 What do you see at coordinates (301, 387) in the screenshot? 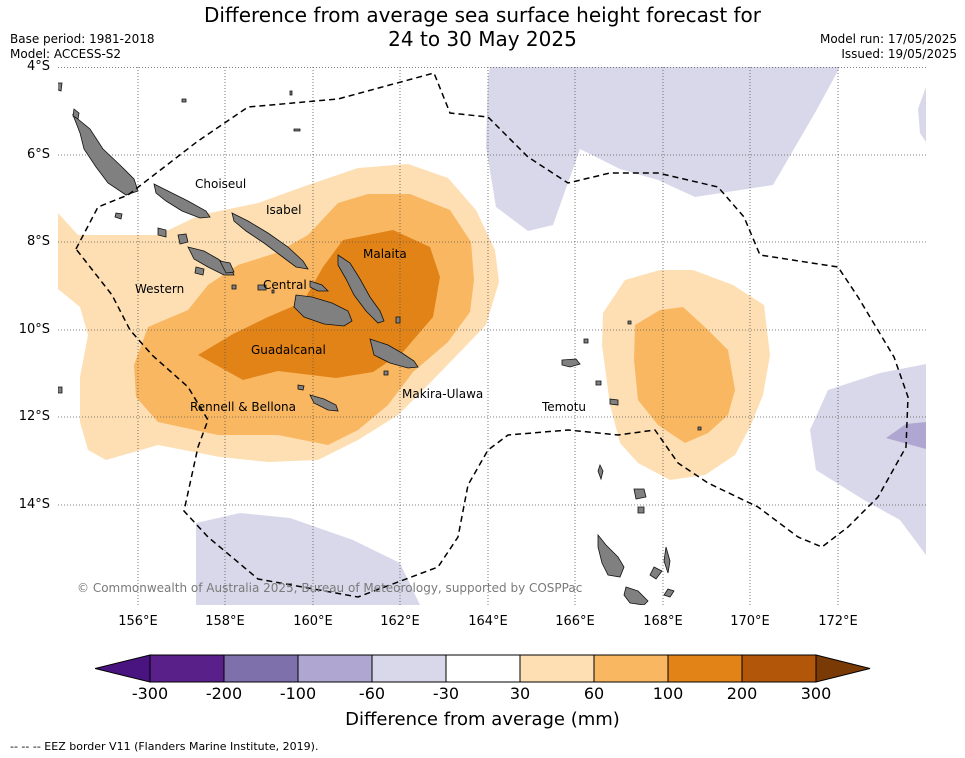
I see `island-bellona` at bounding box center [301, 387].